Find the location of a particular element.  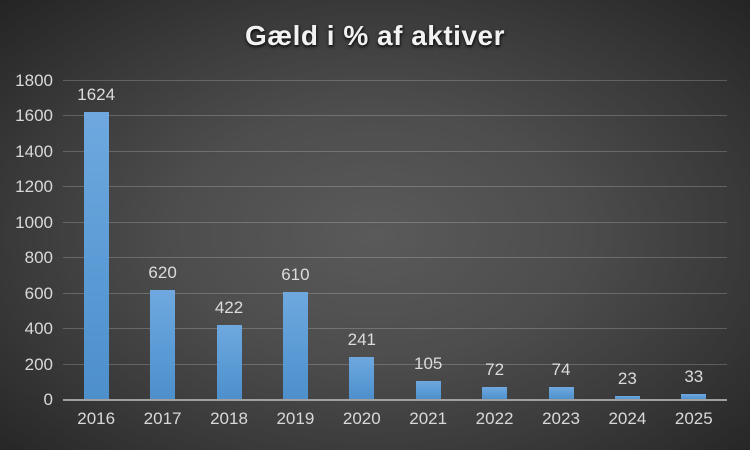

chart-title: Gæld i % af aktiver is located at coordinates (375, 35).